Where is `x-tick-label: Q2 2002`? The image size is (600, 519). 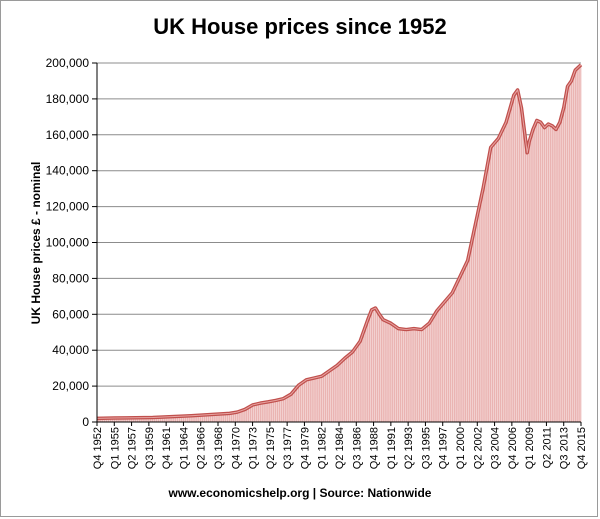 x-tick-label: Q2 2002 is located at coordinates (478, 448).